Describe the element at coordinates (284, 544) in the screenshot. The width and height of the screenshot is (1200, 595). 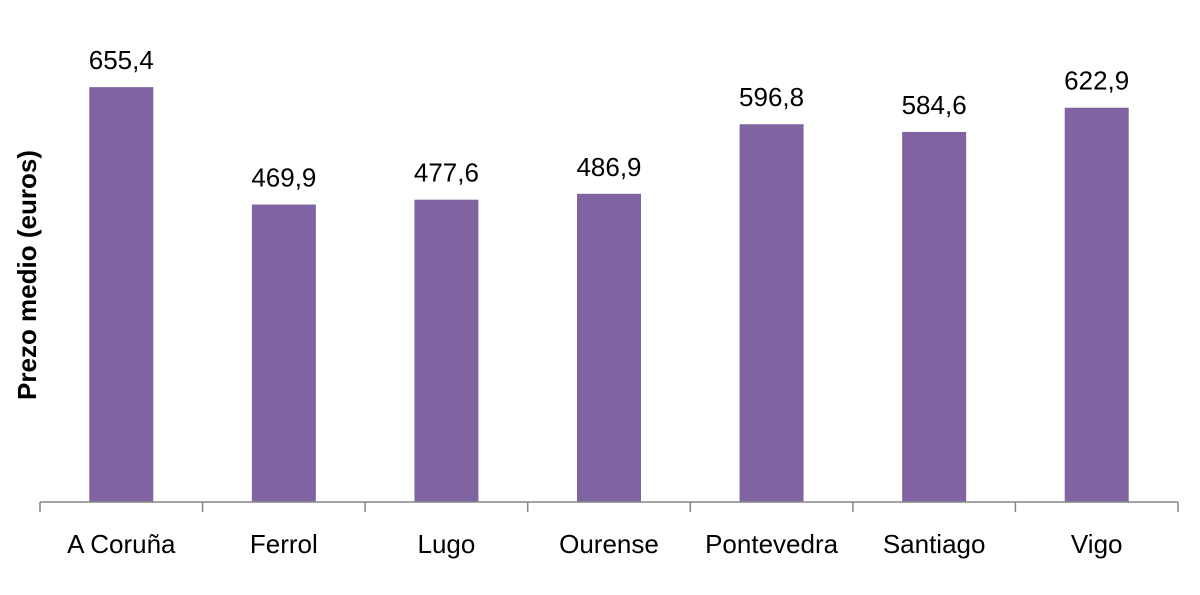
I see `x-tick-label: Ferrol` at that location.